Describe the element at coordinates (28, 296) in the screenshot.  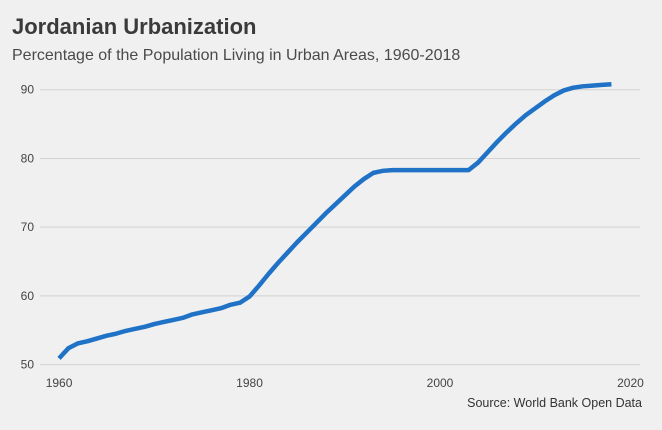
I see `y-tick-label: 60` at that location.